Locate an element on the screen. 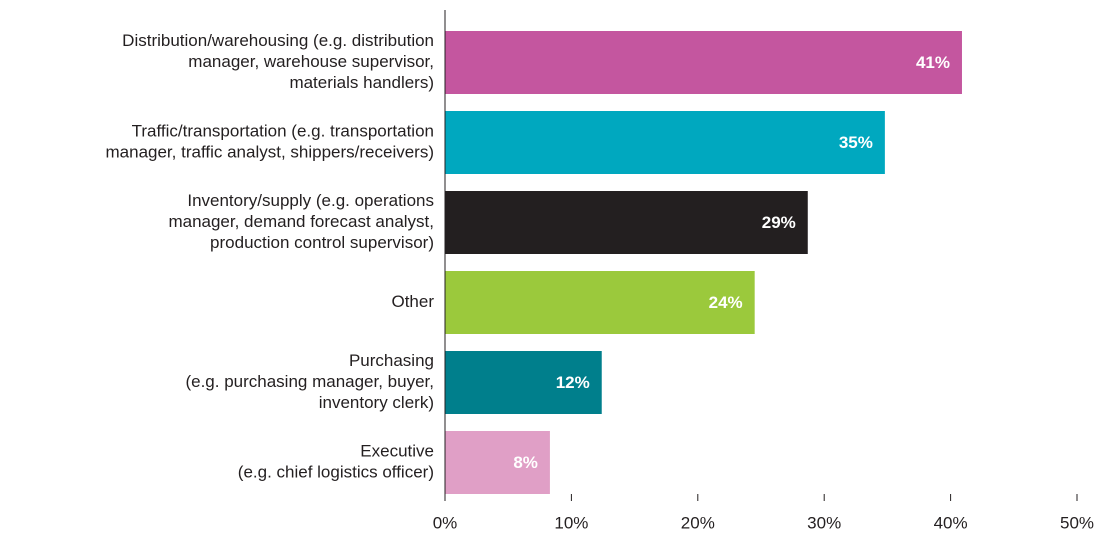 The height and width of the screenshot is (535, 1106). x-tick-label: 20% is located at coordinates (698, 522).